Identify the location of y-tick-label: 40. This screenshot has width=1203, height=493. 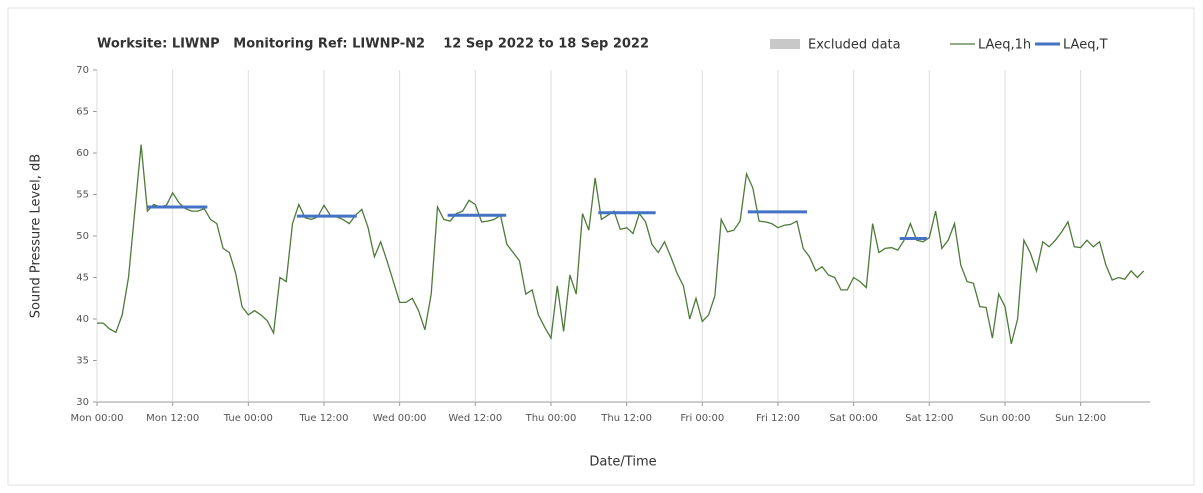
(82, 319).